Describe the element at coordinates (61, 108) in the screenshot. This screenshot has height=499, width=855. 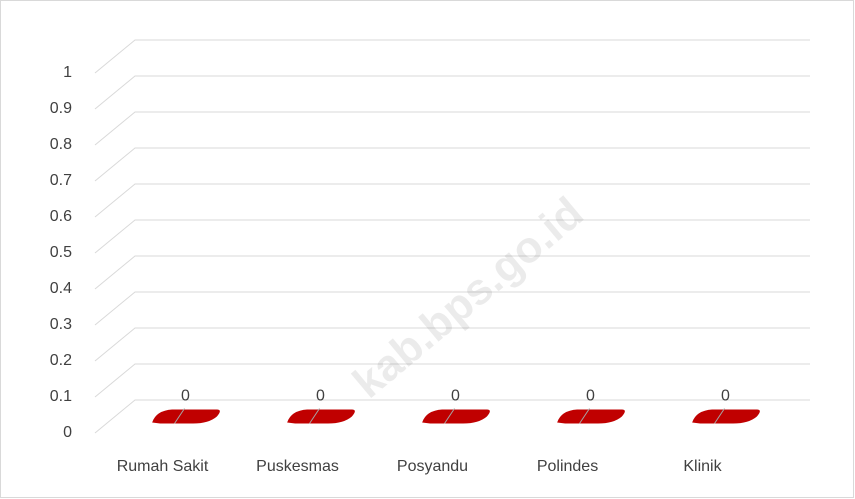
I see `y-tick-label: 0.9` at that location.